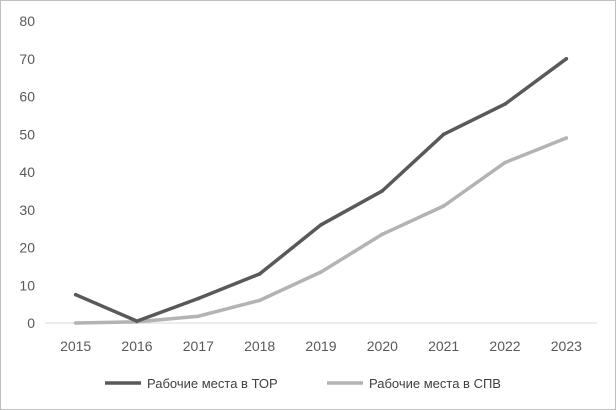 The width and height of the screenshot is (616, 410). What do you see at coordinates (212, 383) in the screenshot?
I see `legend-label-1: Рабочие места в ТОР` at bounding box center [212, 383].